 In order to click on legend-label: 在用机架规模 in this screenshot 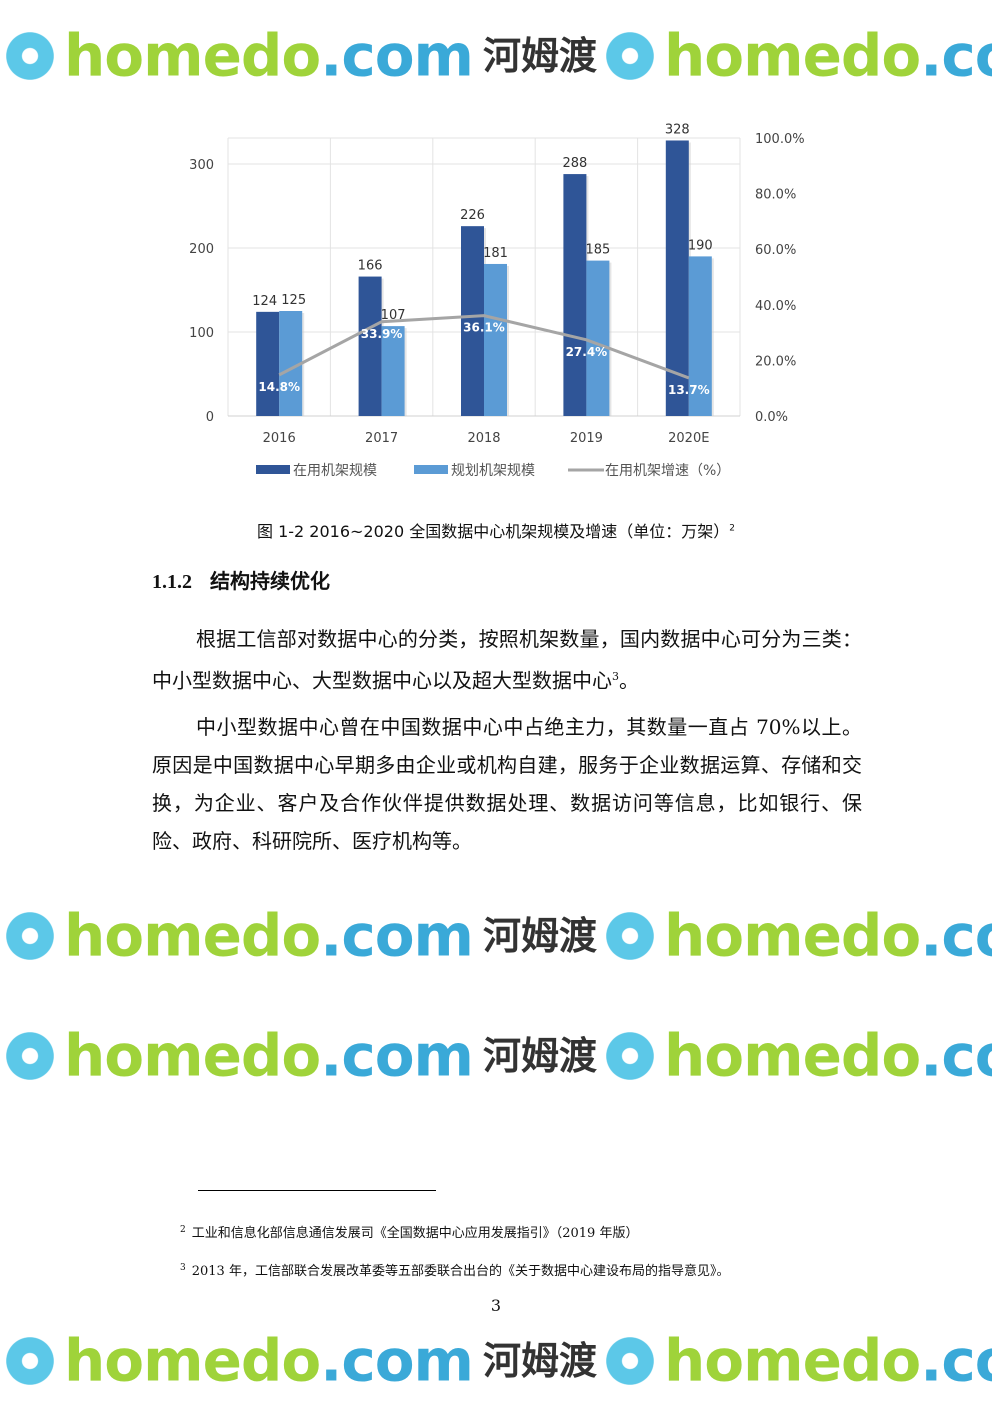, I will do `click(335, 471)`.